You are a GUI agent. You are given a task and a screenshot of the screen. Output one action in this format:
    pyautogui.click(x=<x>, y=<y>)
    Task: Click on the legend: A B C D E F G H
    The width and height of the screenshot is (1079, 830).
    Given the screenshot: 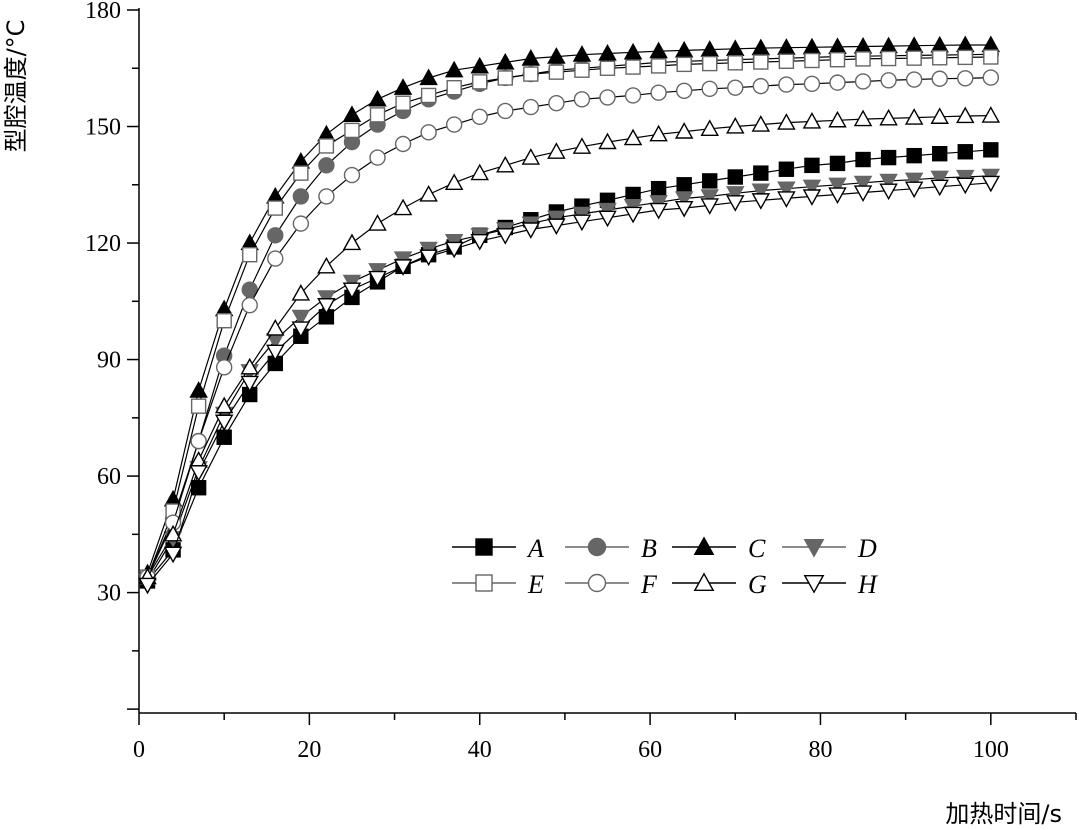 What is the action you would take?
    pyautogui.click(x=665, y=566)
    